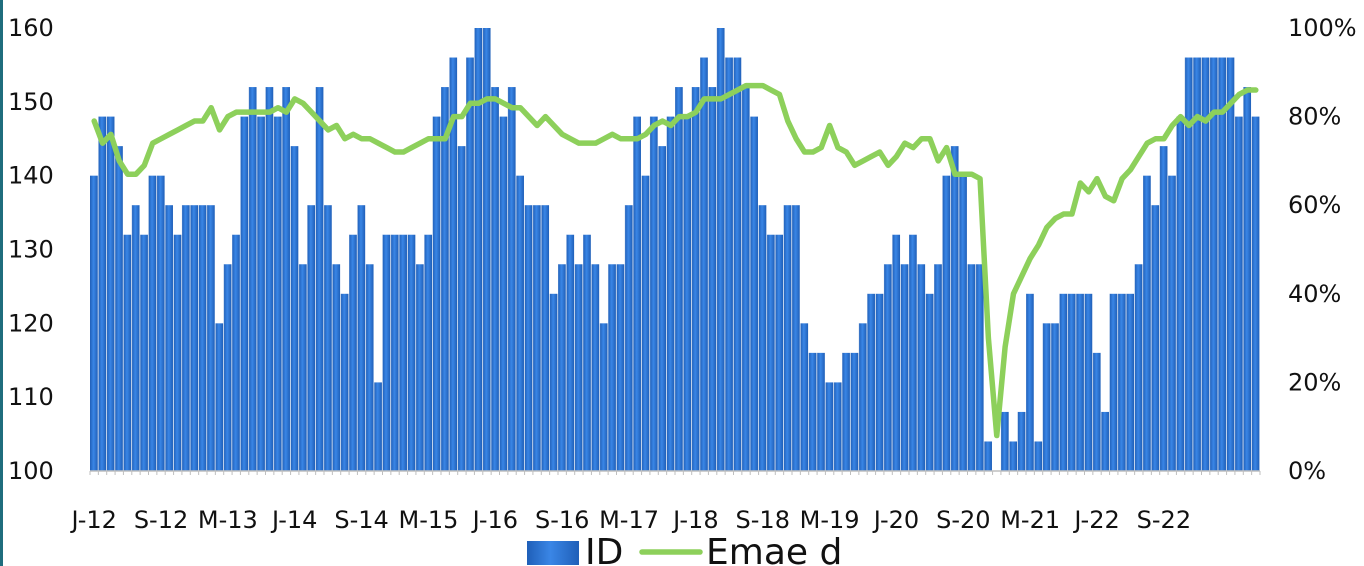 The width and height of the screenshot is (1364, 566). Describe the element at coordinates (161, 520) in the screenshot. I see `x-tick-label-1: S-12` at that location.